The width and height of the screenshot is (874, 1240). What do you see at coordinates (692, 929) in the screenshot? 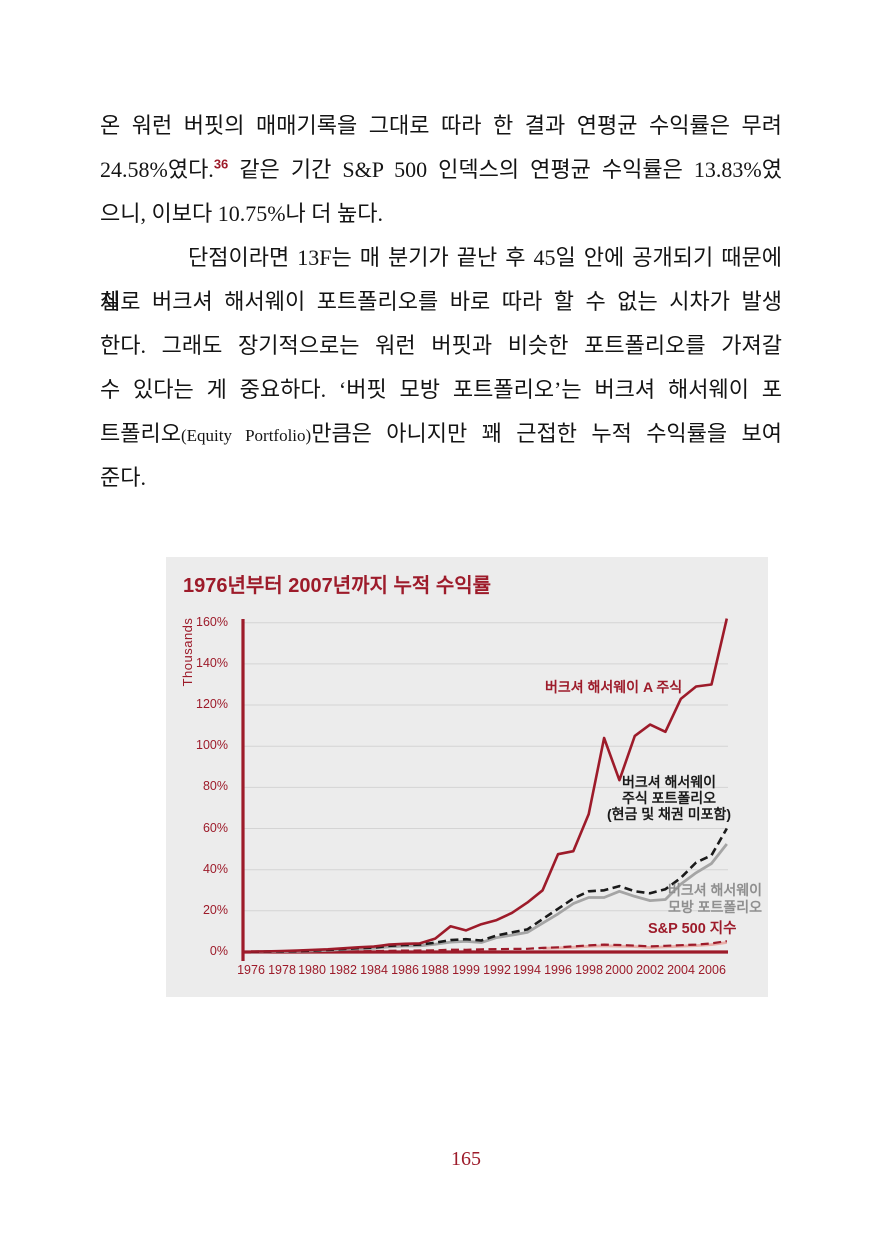
I see `series-label-sp500: S&P 500 지수` at bounding box center [692, 929].